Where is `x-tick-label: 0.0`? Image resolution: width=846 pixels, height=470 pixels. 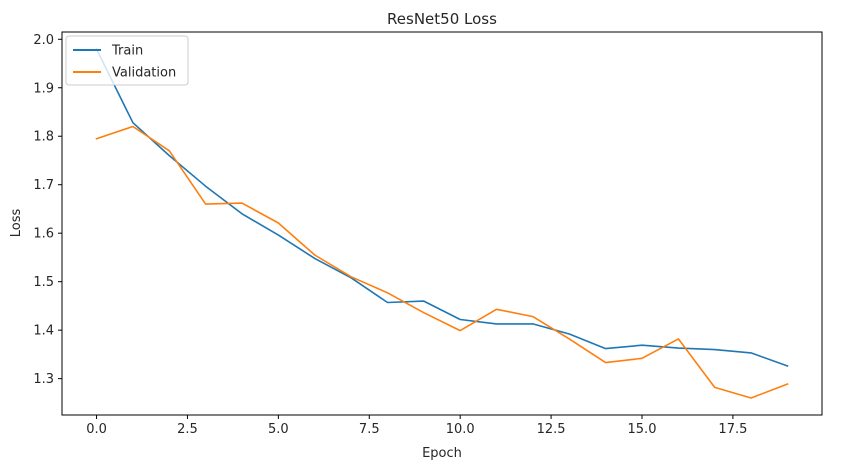 x-tick-label: 0.0 is located at coordinates (96, 429).